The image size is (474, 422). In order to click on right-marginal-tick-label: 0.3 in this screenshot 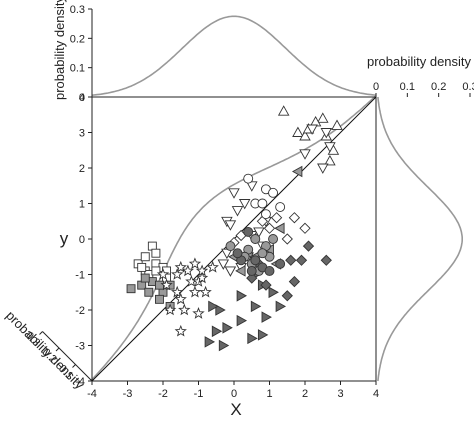, I will do `click(468, 87)`.